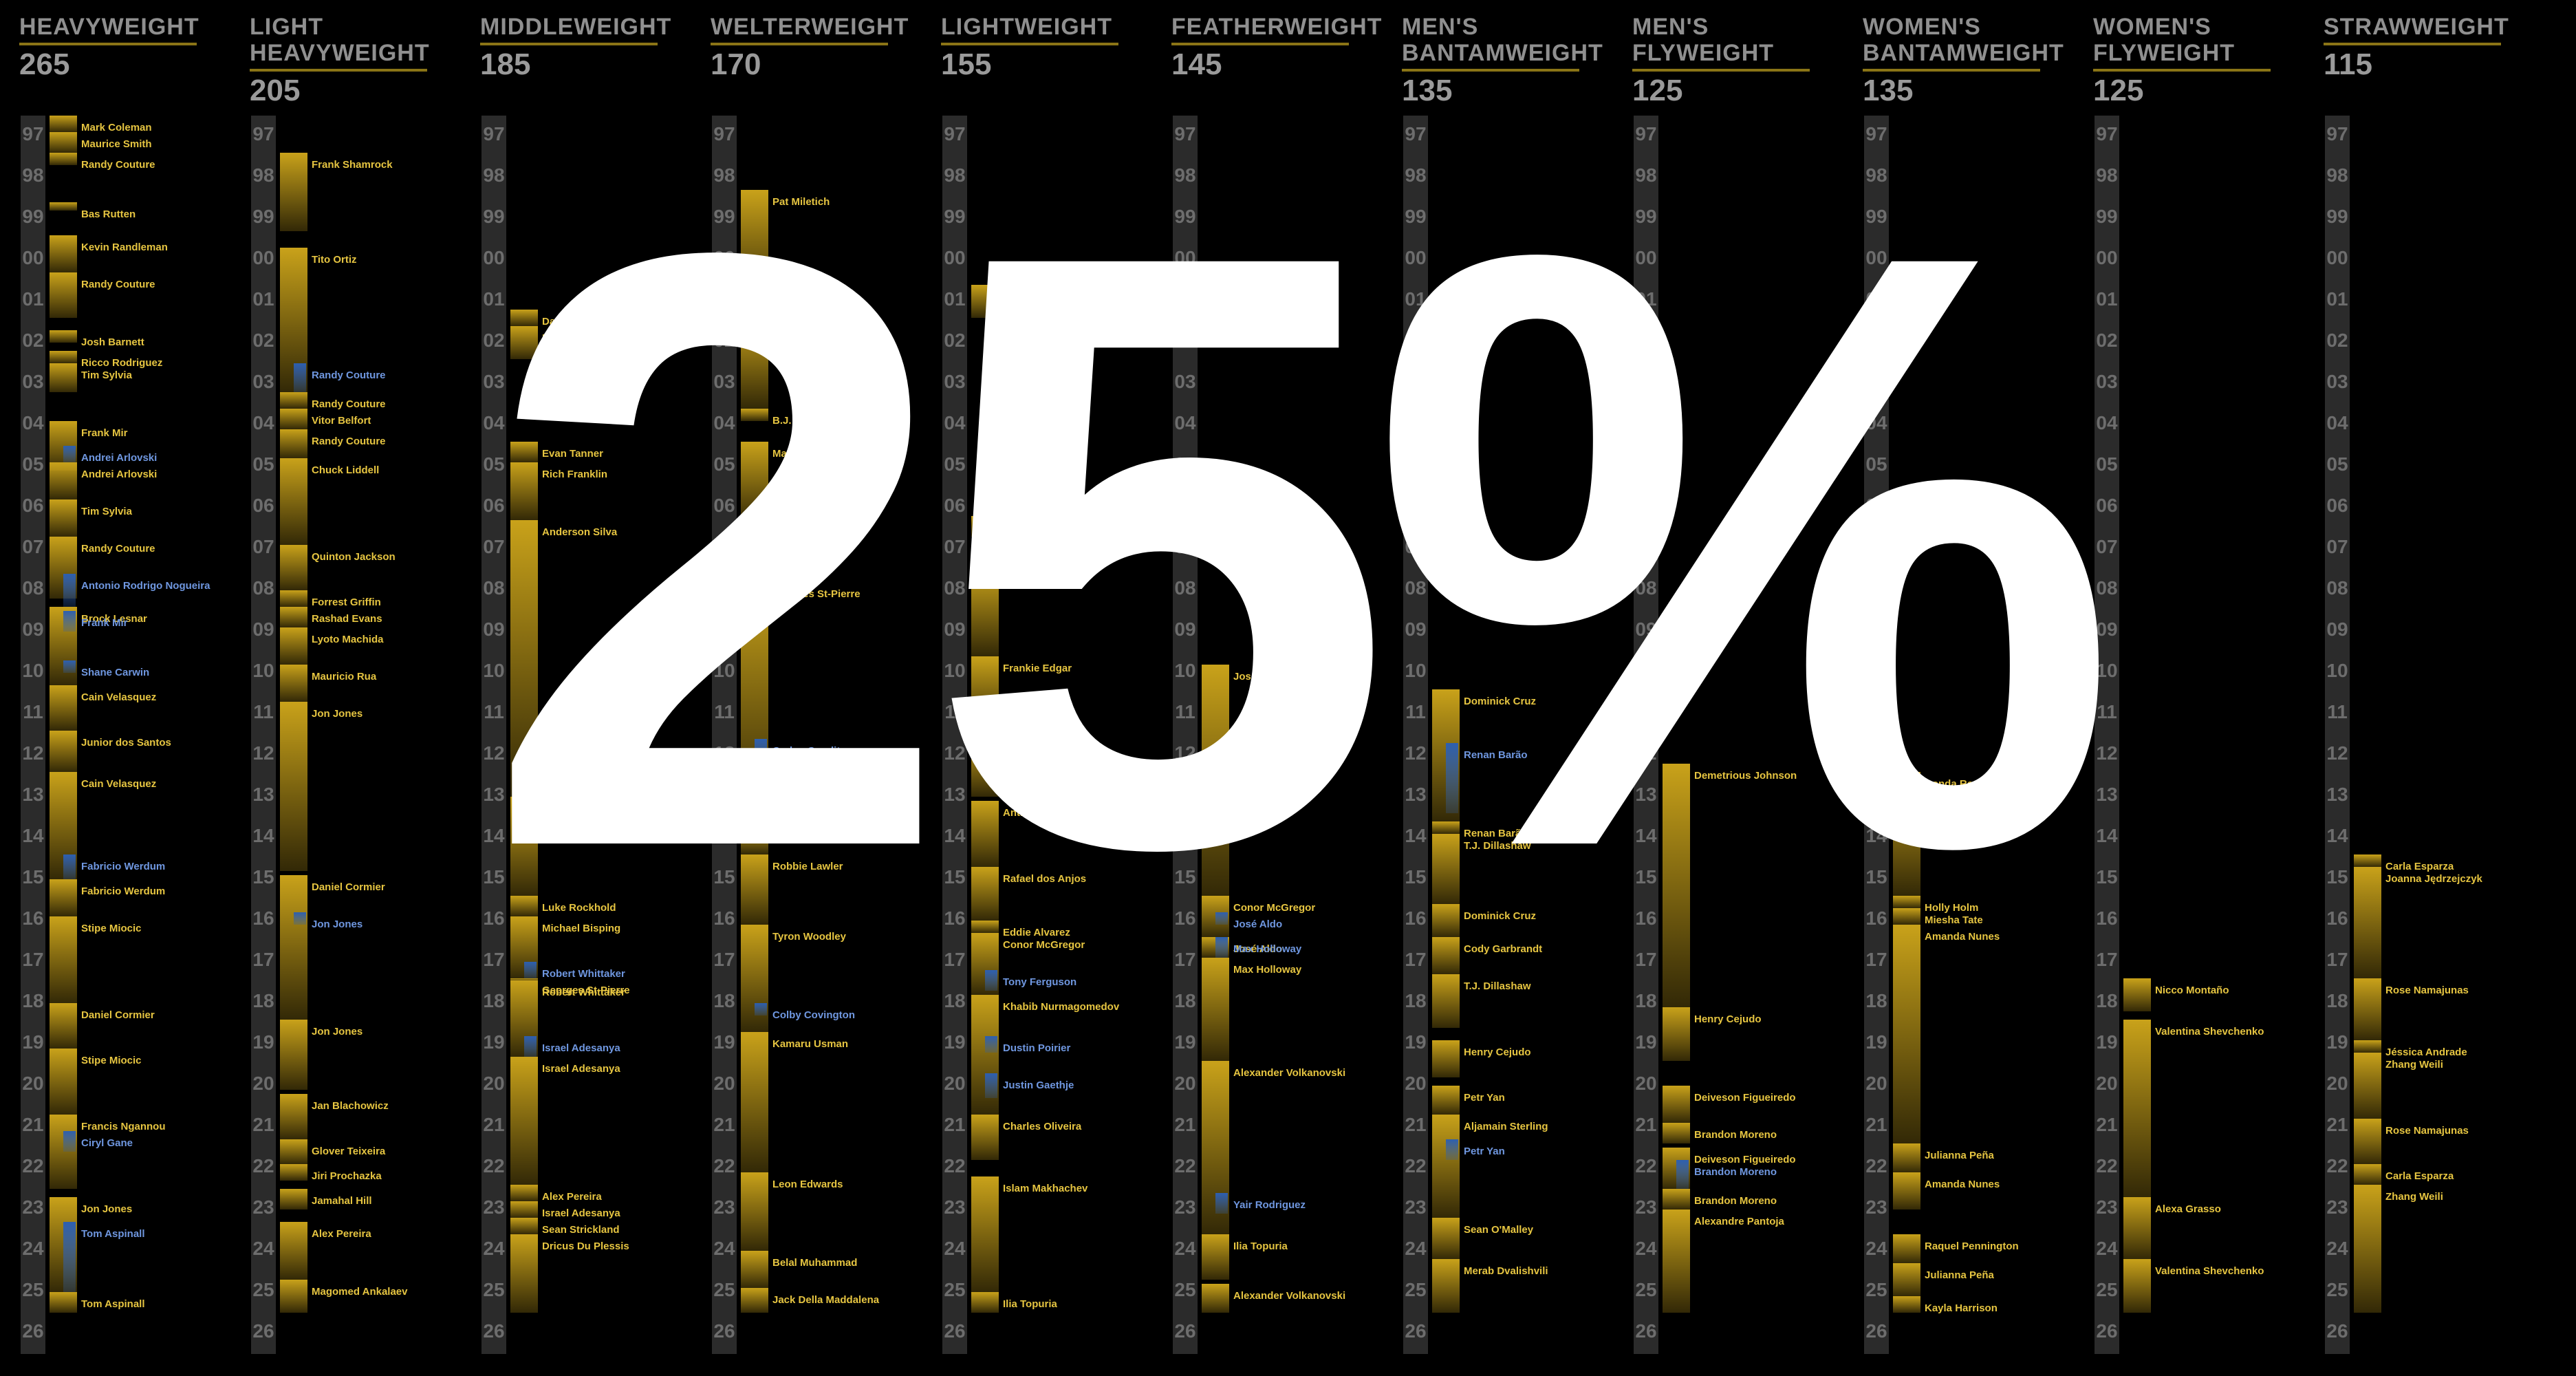  I want to click on champion-label: Charles Oliveira, so click(1042, 1126).